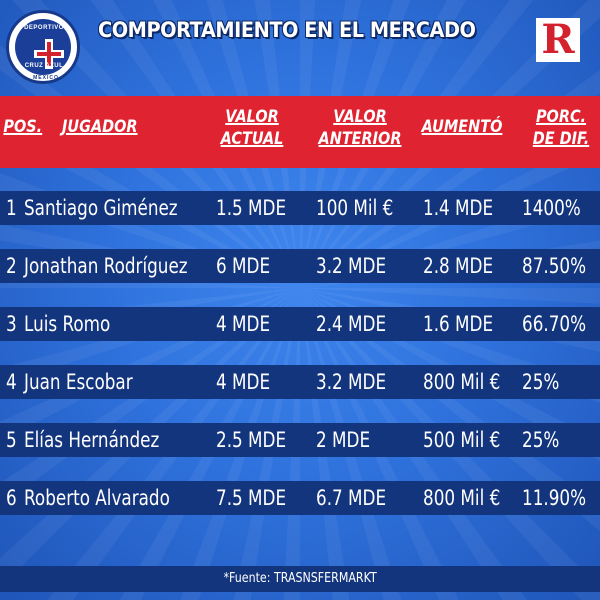 This screenshot has width=600, height=600. I want to click on row-player-name: Juan Escobar, so click(78, 382).